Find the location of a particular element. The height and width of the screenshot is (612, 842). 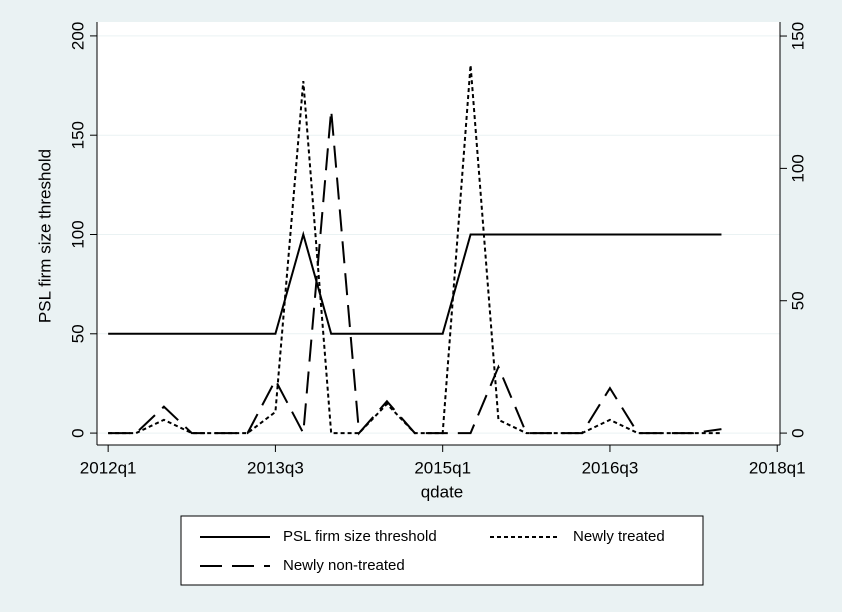

y-tick-label: 200 is located at coordinates (77, 36).